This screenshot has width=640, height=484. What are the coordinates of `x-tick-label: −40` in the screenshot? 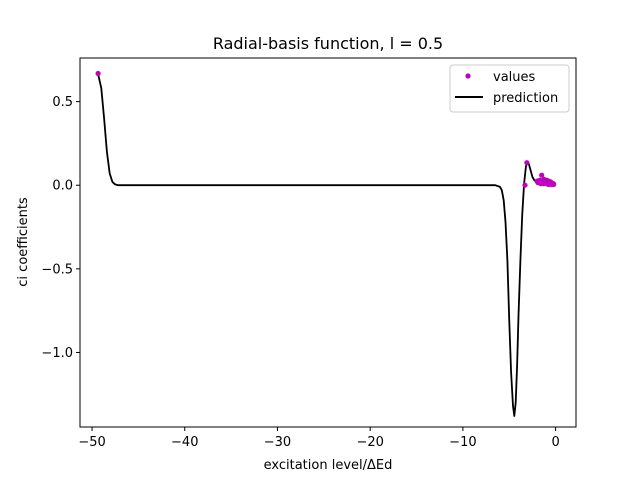 It's located at (184, 442).